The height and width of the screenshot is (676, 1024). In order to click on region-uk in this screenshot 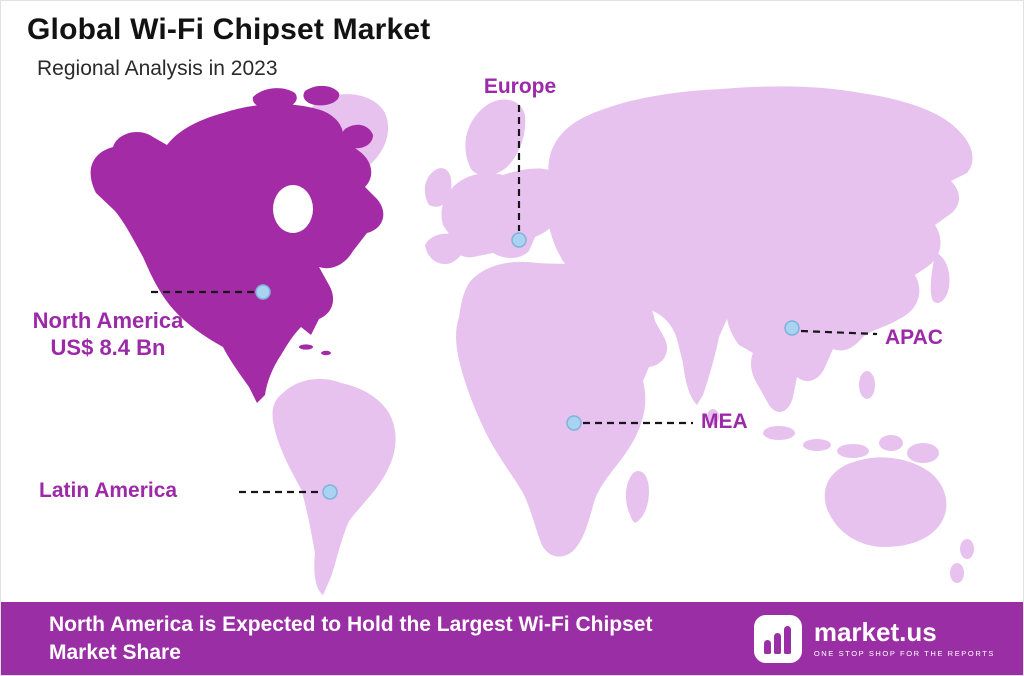, I will do `click(438, 187)`.